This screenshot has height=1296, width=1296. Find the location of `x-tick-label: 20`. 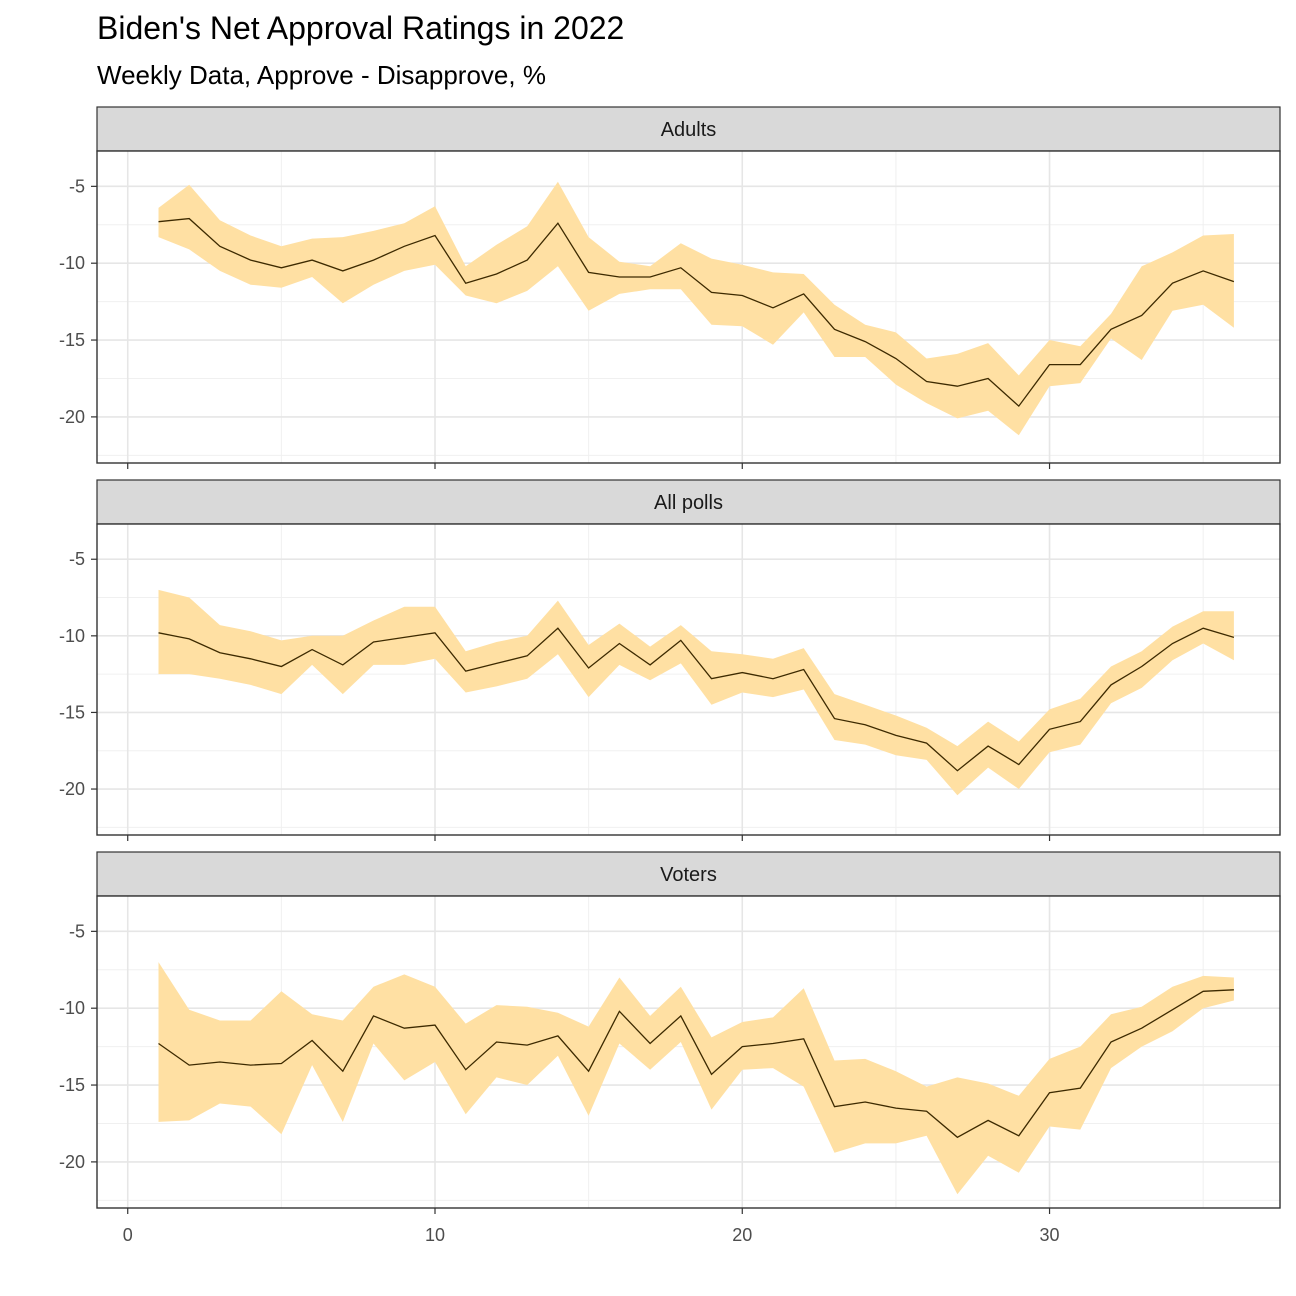

x-tick-label: 20 is located at coordinates (742, 1235).